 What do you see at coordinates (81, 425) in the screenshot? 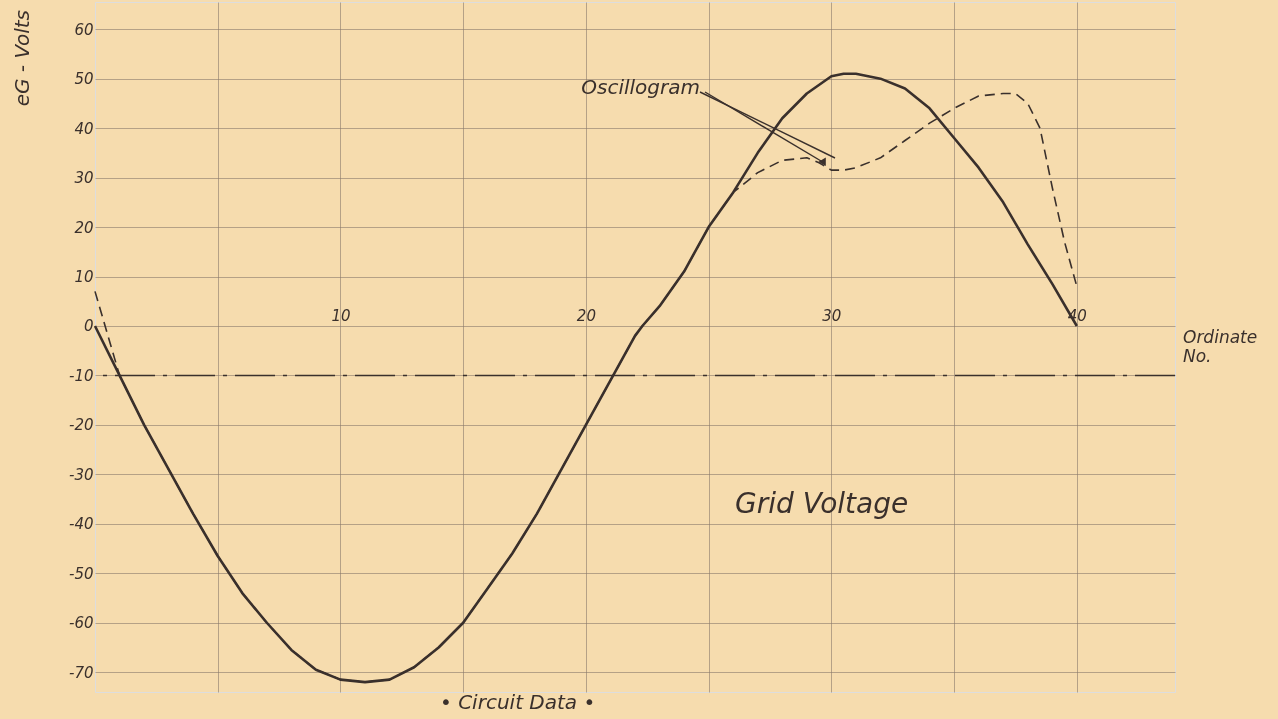
I see `y-tick-label: -20` at bounding box center [81, 425].